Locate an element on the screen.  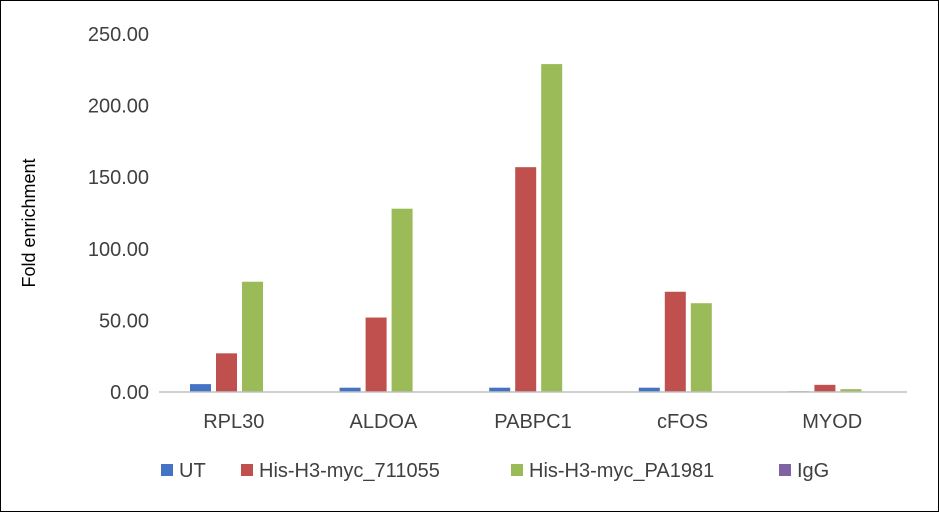
legend-label: UT is located at coordinates (192, 471).